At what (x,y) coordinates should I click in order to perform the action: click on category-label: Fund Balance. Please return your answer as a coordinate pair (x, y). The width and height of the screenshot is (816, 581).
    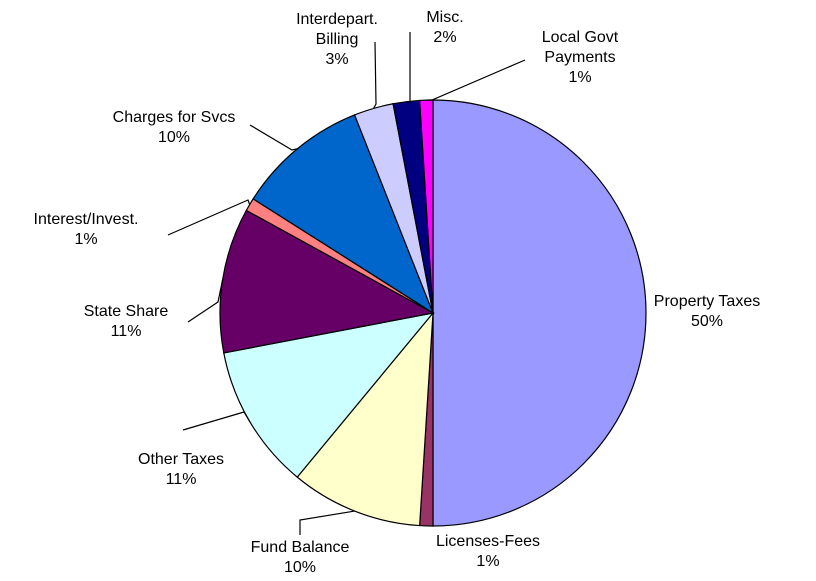
    Looking at the image, I should click on (300, 547).